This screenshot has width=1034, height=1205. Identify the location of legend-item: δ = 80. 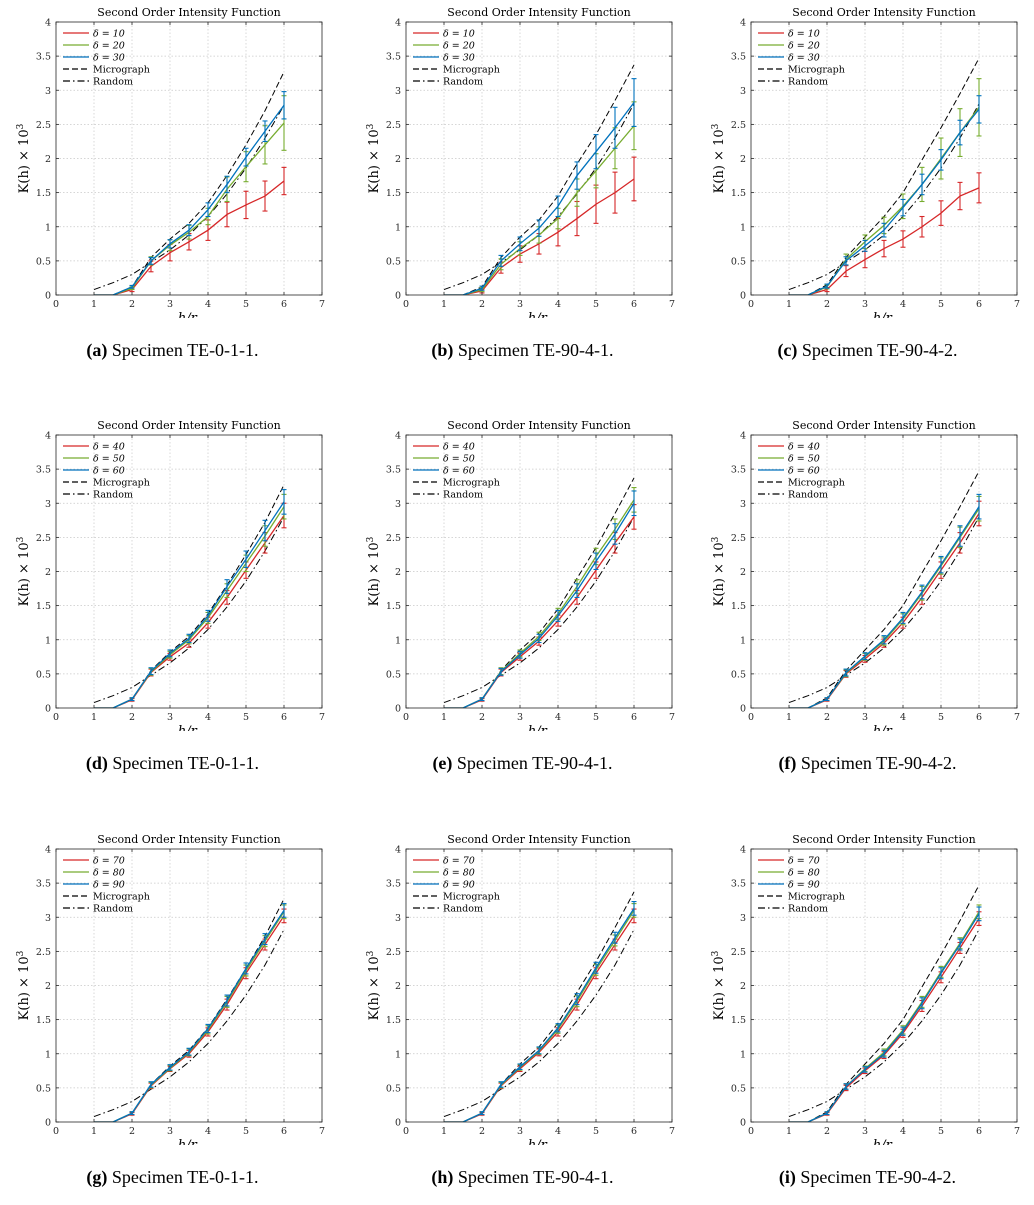
(789, 873).